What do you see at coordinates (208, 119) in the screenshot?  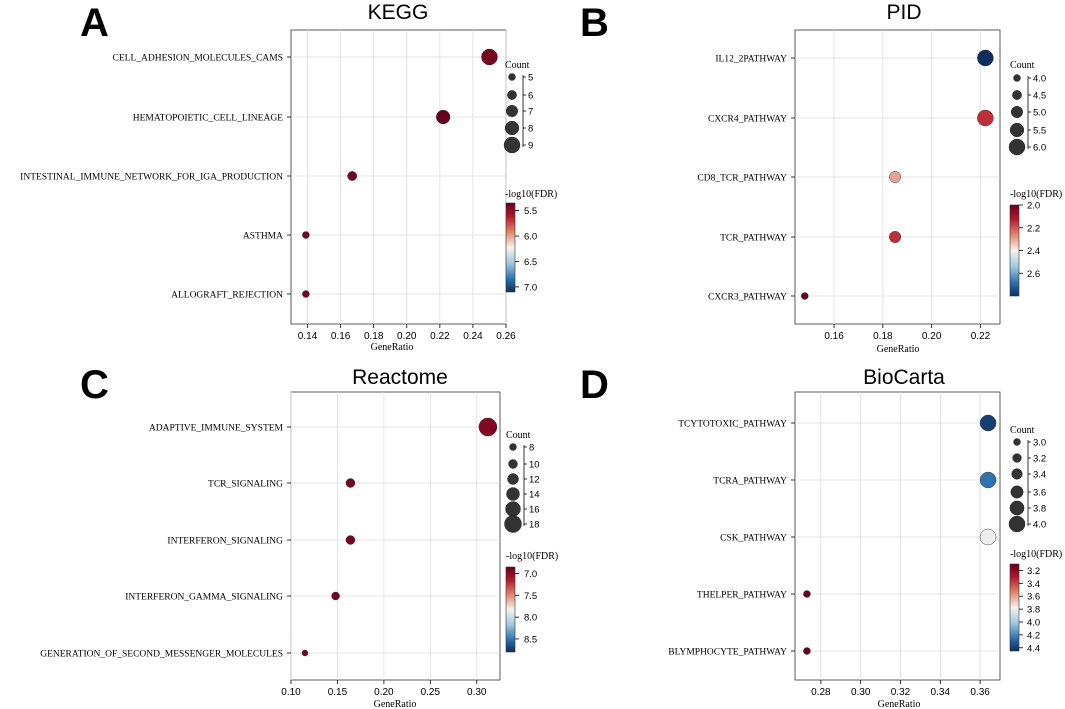 I see `category-label: HEMATOPOIETIC_CELL_LINEAGE` at bounding box center [208, 119].